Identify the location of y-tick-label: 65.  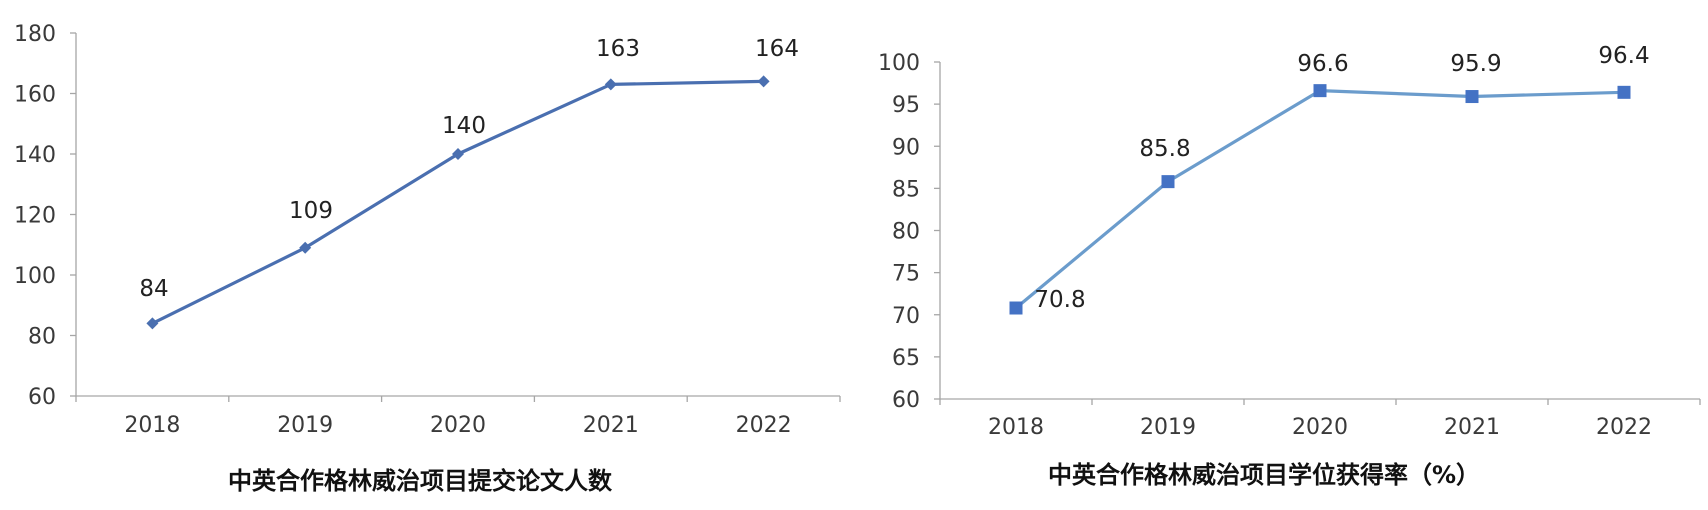
(906, 358).